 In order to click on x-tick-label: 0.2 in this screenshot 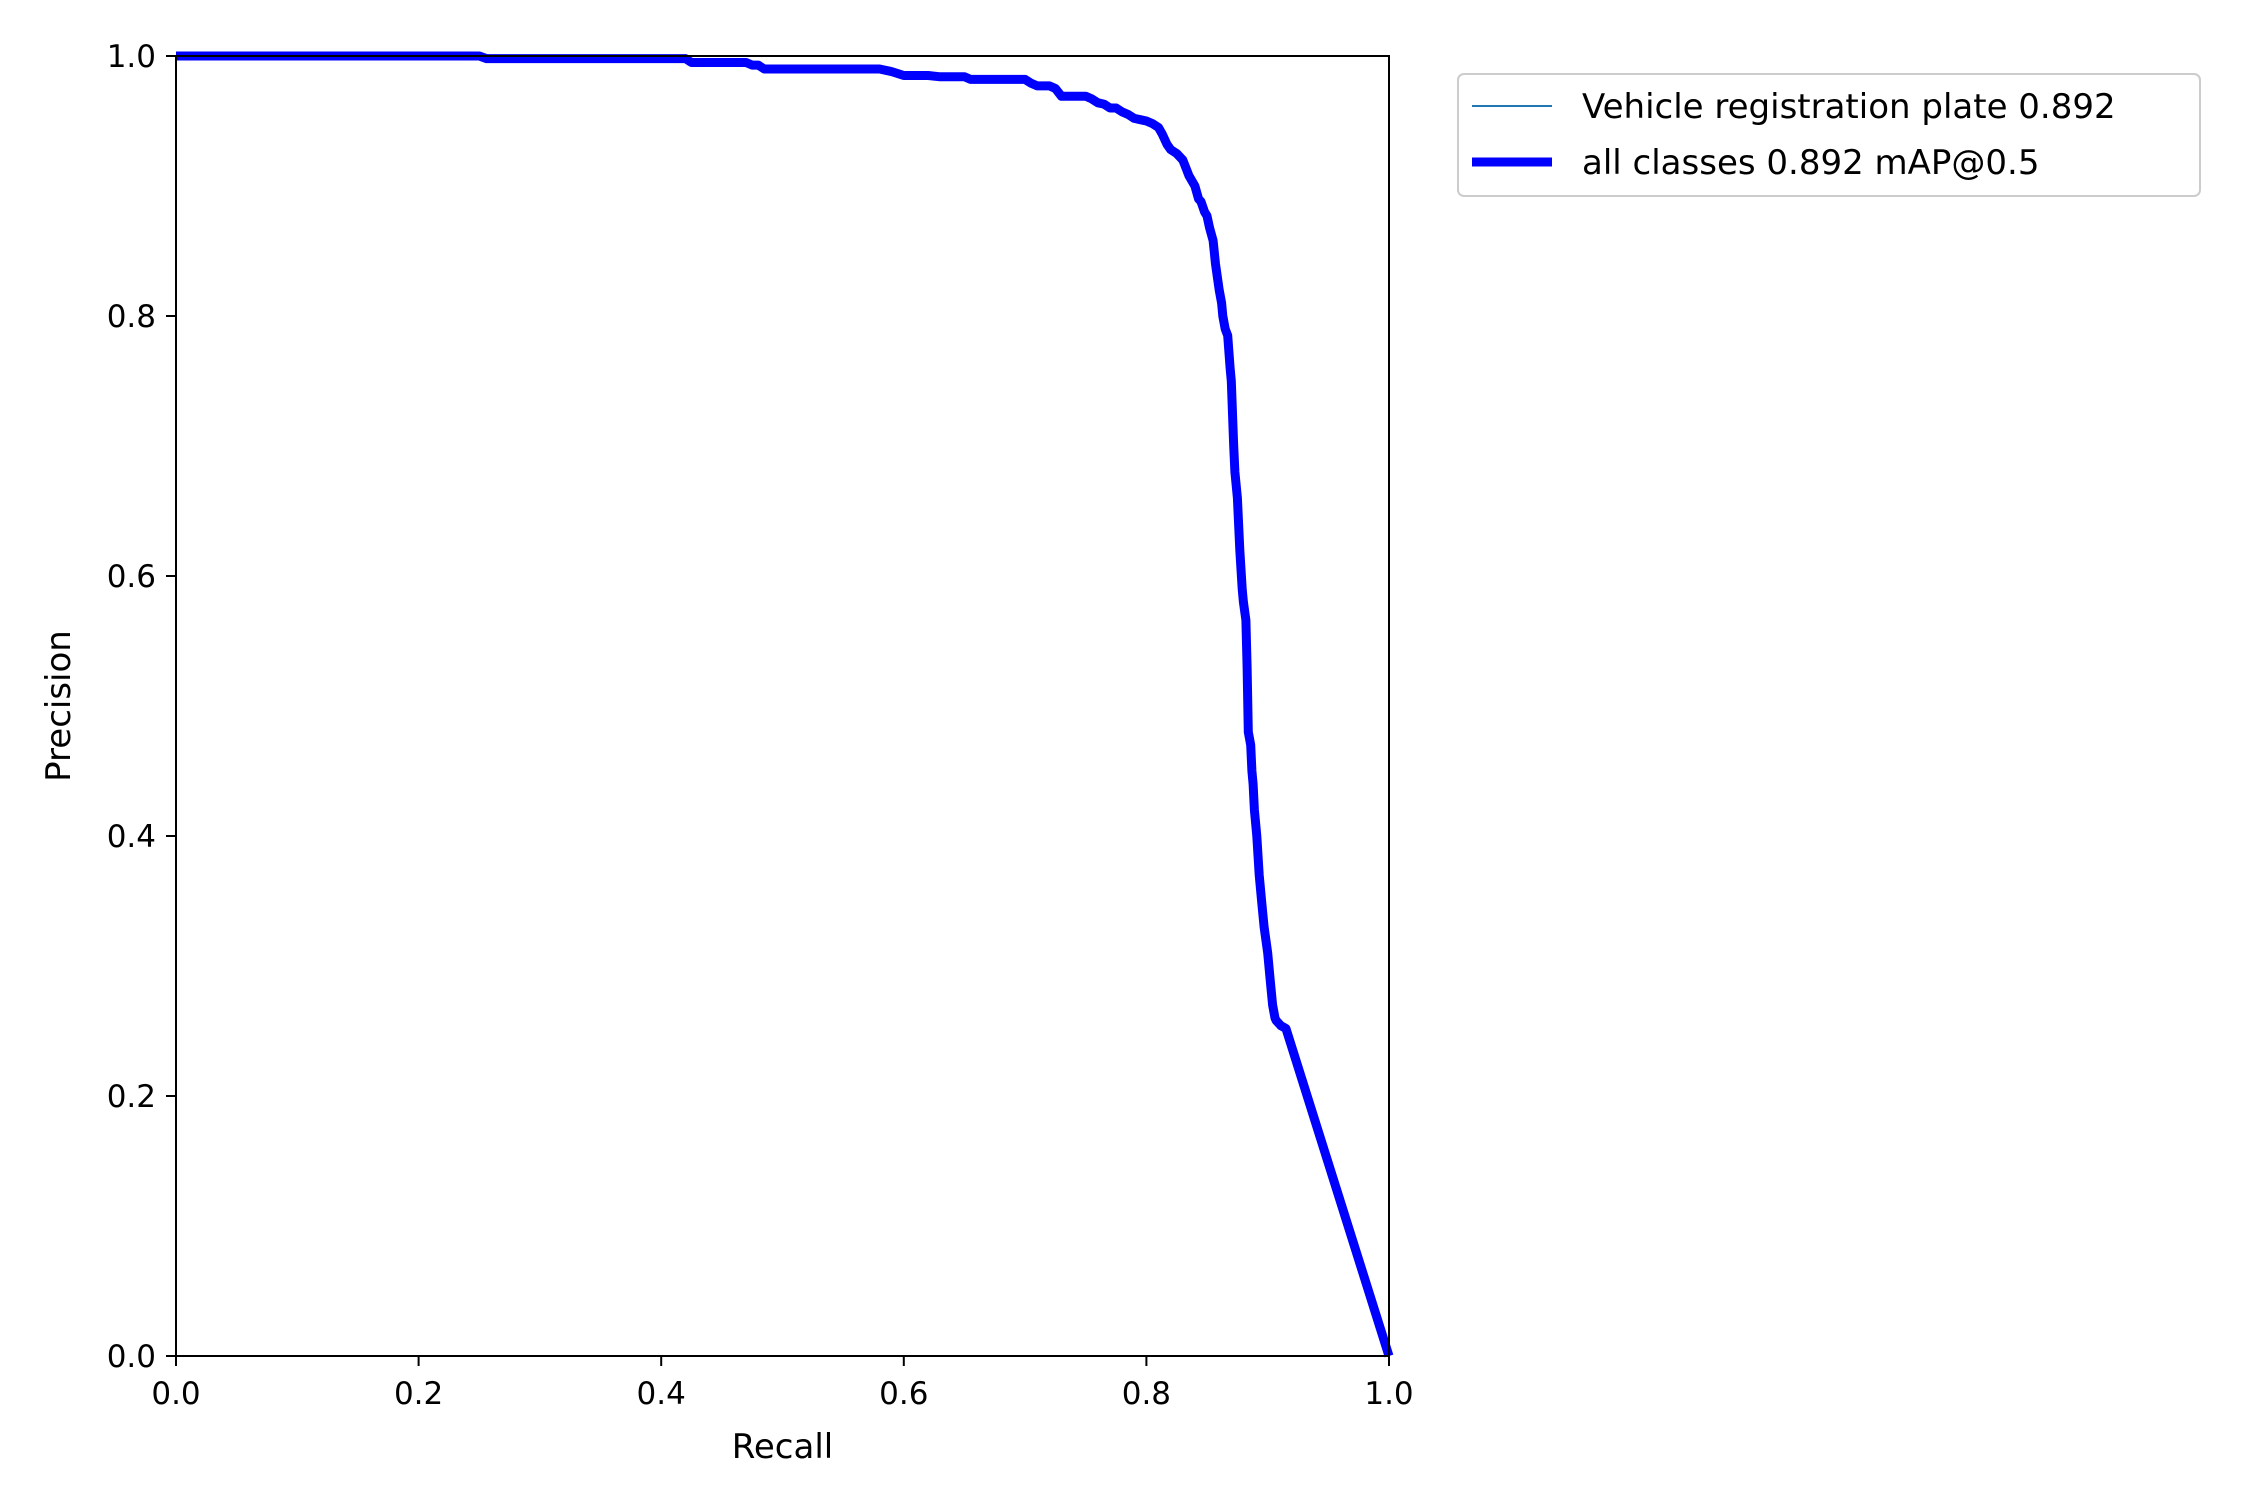, I will do `click(418, 1394)`.